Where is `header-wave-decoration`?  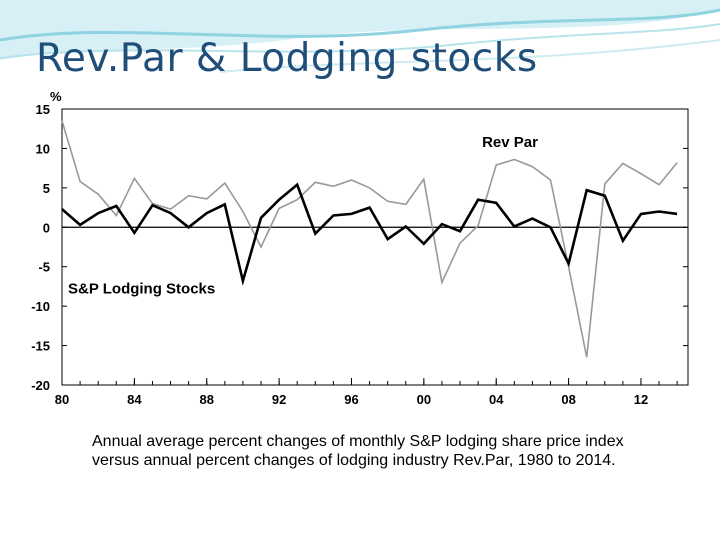 header-wave-decoration is located at coordinates (360, 36).